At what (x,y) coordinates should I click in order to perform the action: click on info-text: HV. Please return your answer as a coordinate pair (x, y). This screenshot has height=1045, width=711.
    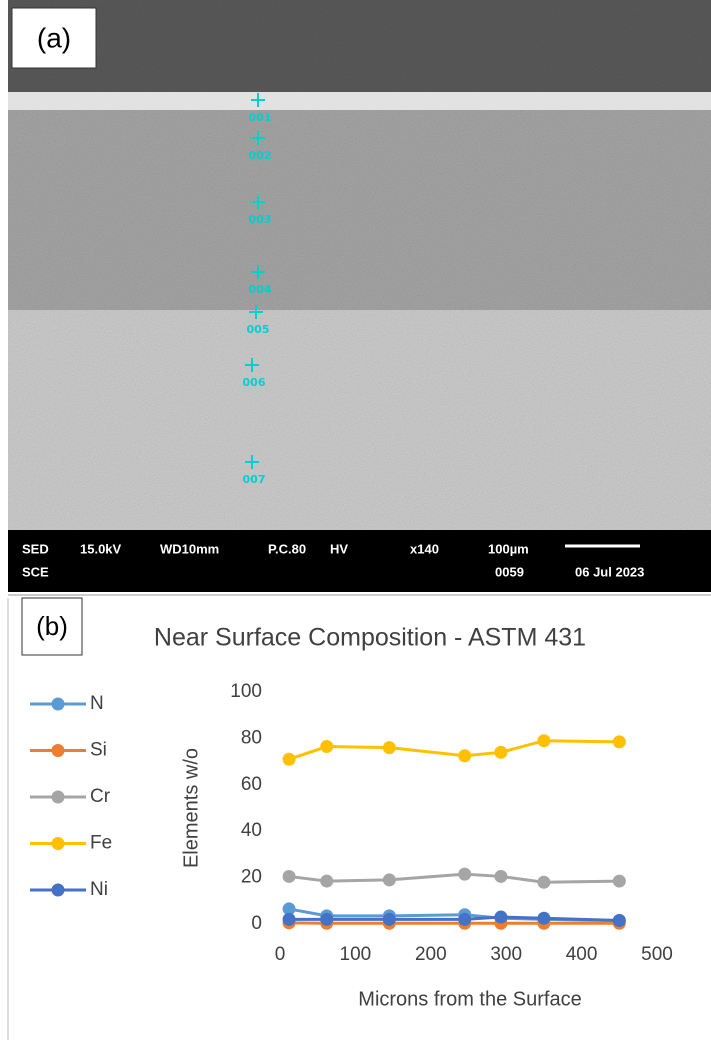
    Looking at the image, I should click on (339, 548).